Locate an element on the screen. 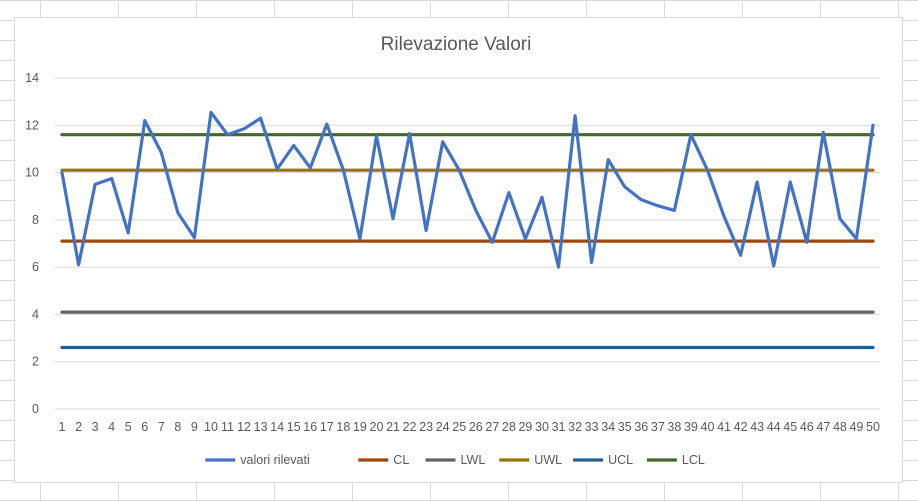 This screenshot has height=501, width=918. legend-item-uwl: UWL is located at coordinates (530, 460).